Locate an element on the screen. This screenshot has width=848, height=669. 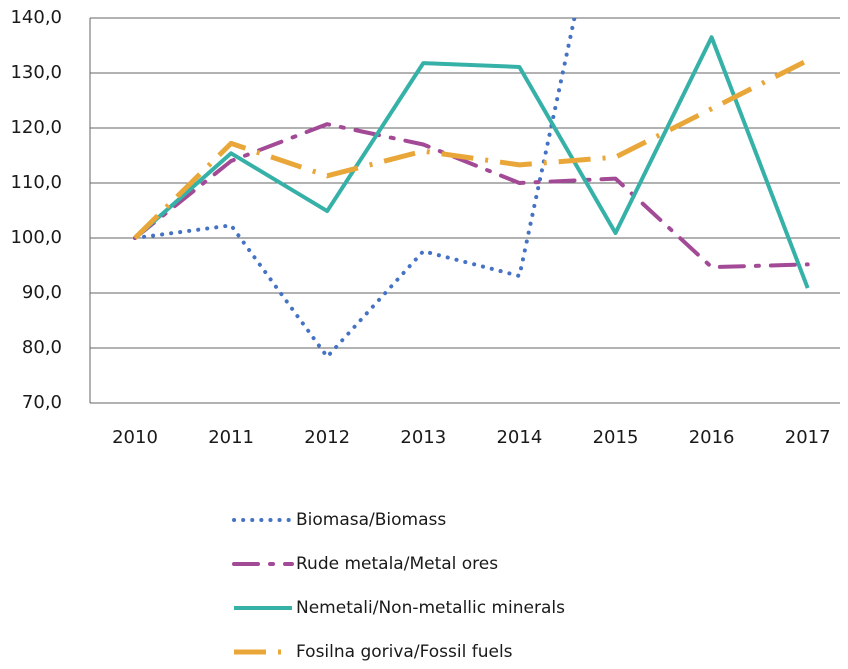
x-tick-label: 2016 is located at coordinates (712, 437).